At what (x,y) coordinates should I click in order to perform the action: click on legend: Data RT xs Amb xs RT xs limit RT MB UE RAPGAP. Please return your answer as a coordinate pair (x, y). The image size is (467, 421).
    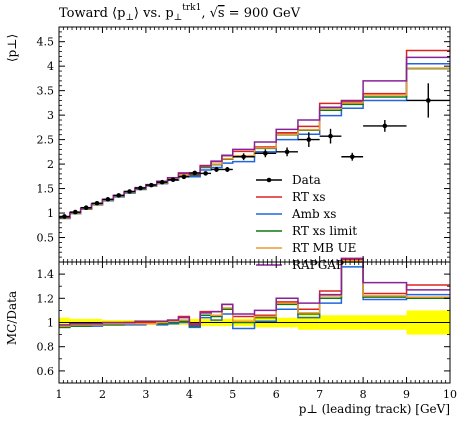
    Looking at the image, I should click on (306, 222).